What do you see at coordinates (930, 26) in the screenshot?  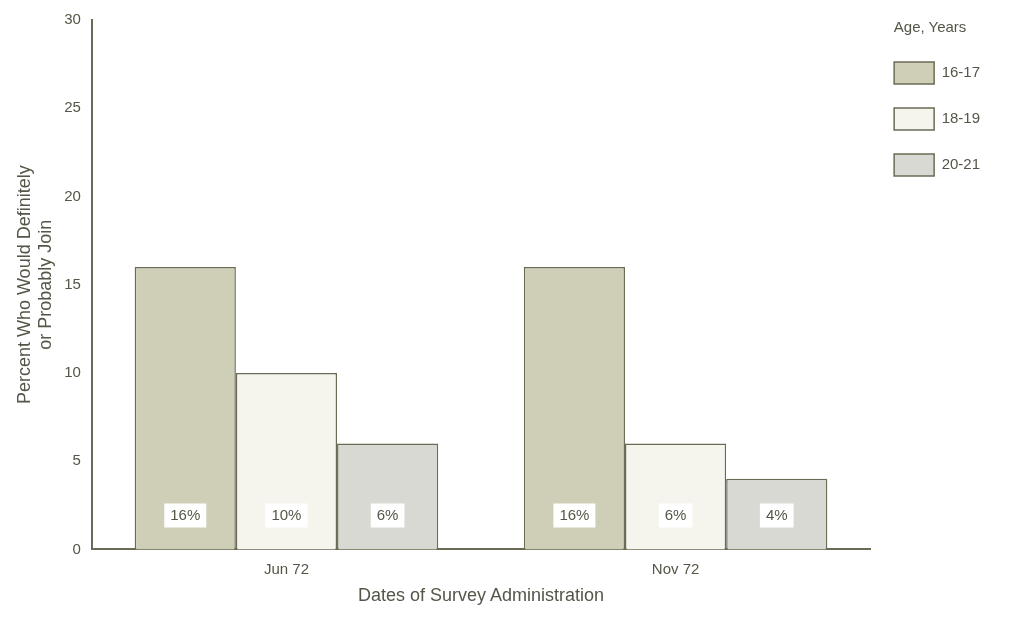 I see `legend-title: Age, Years` at bounding box center [930, 26].